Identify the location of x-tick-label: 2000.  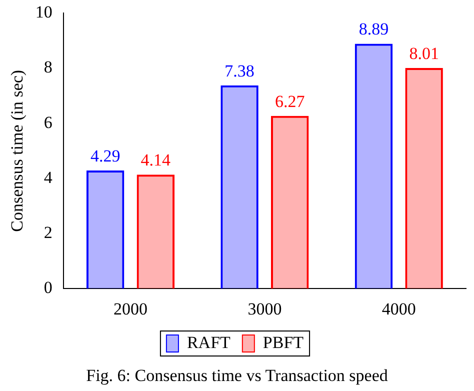
(131, 308).